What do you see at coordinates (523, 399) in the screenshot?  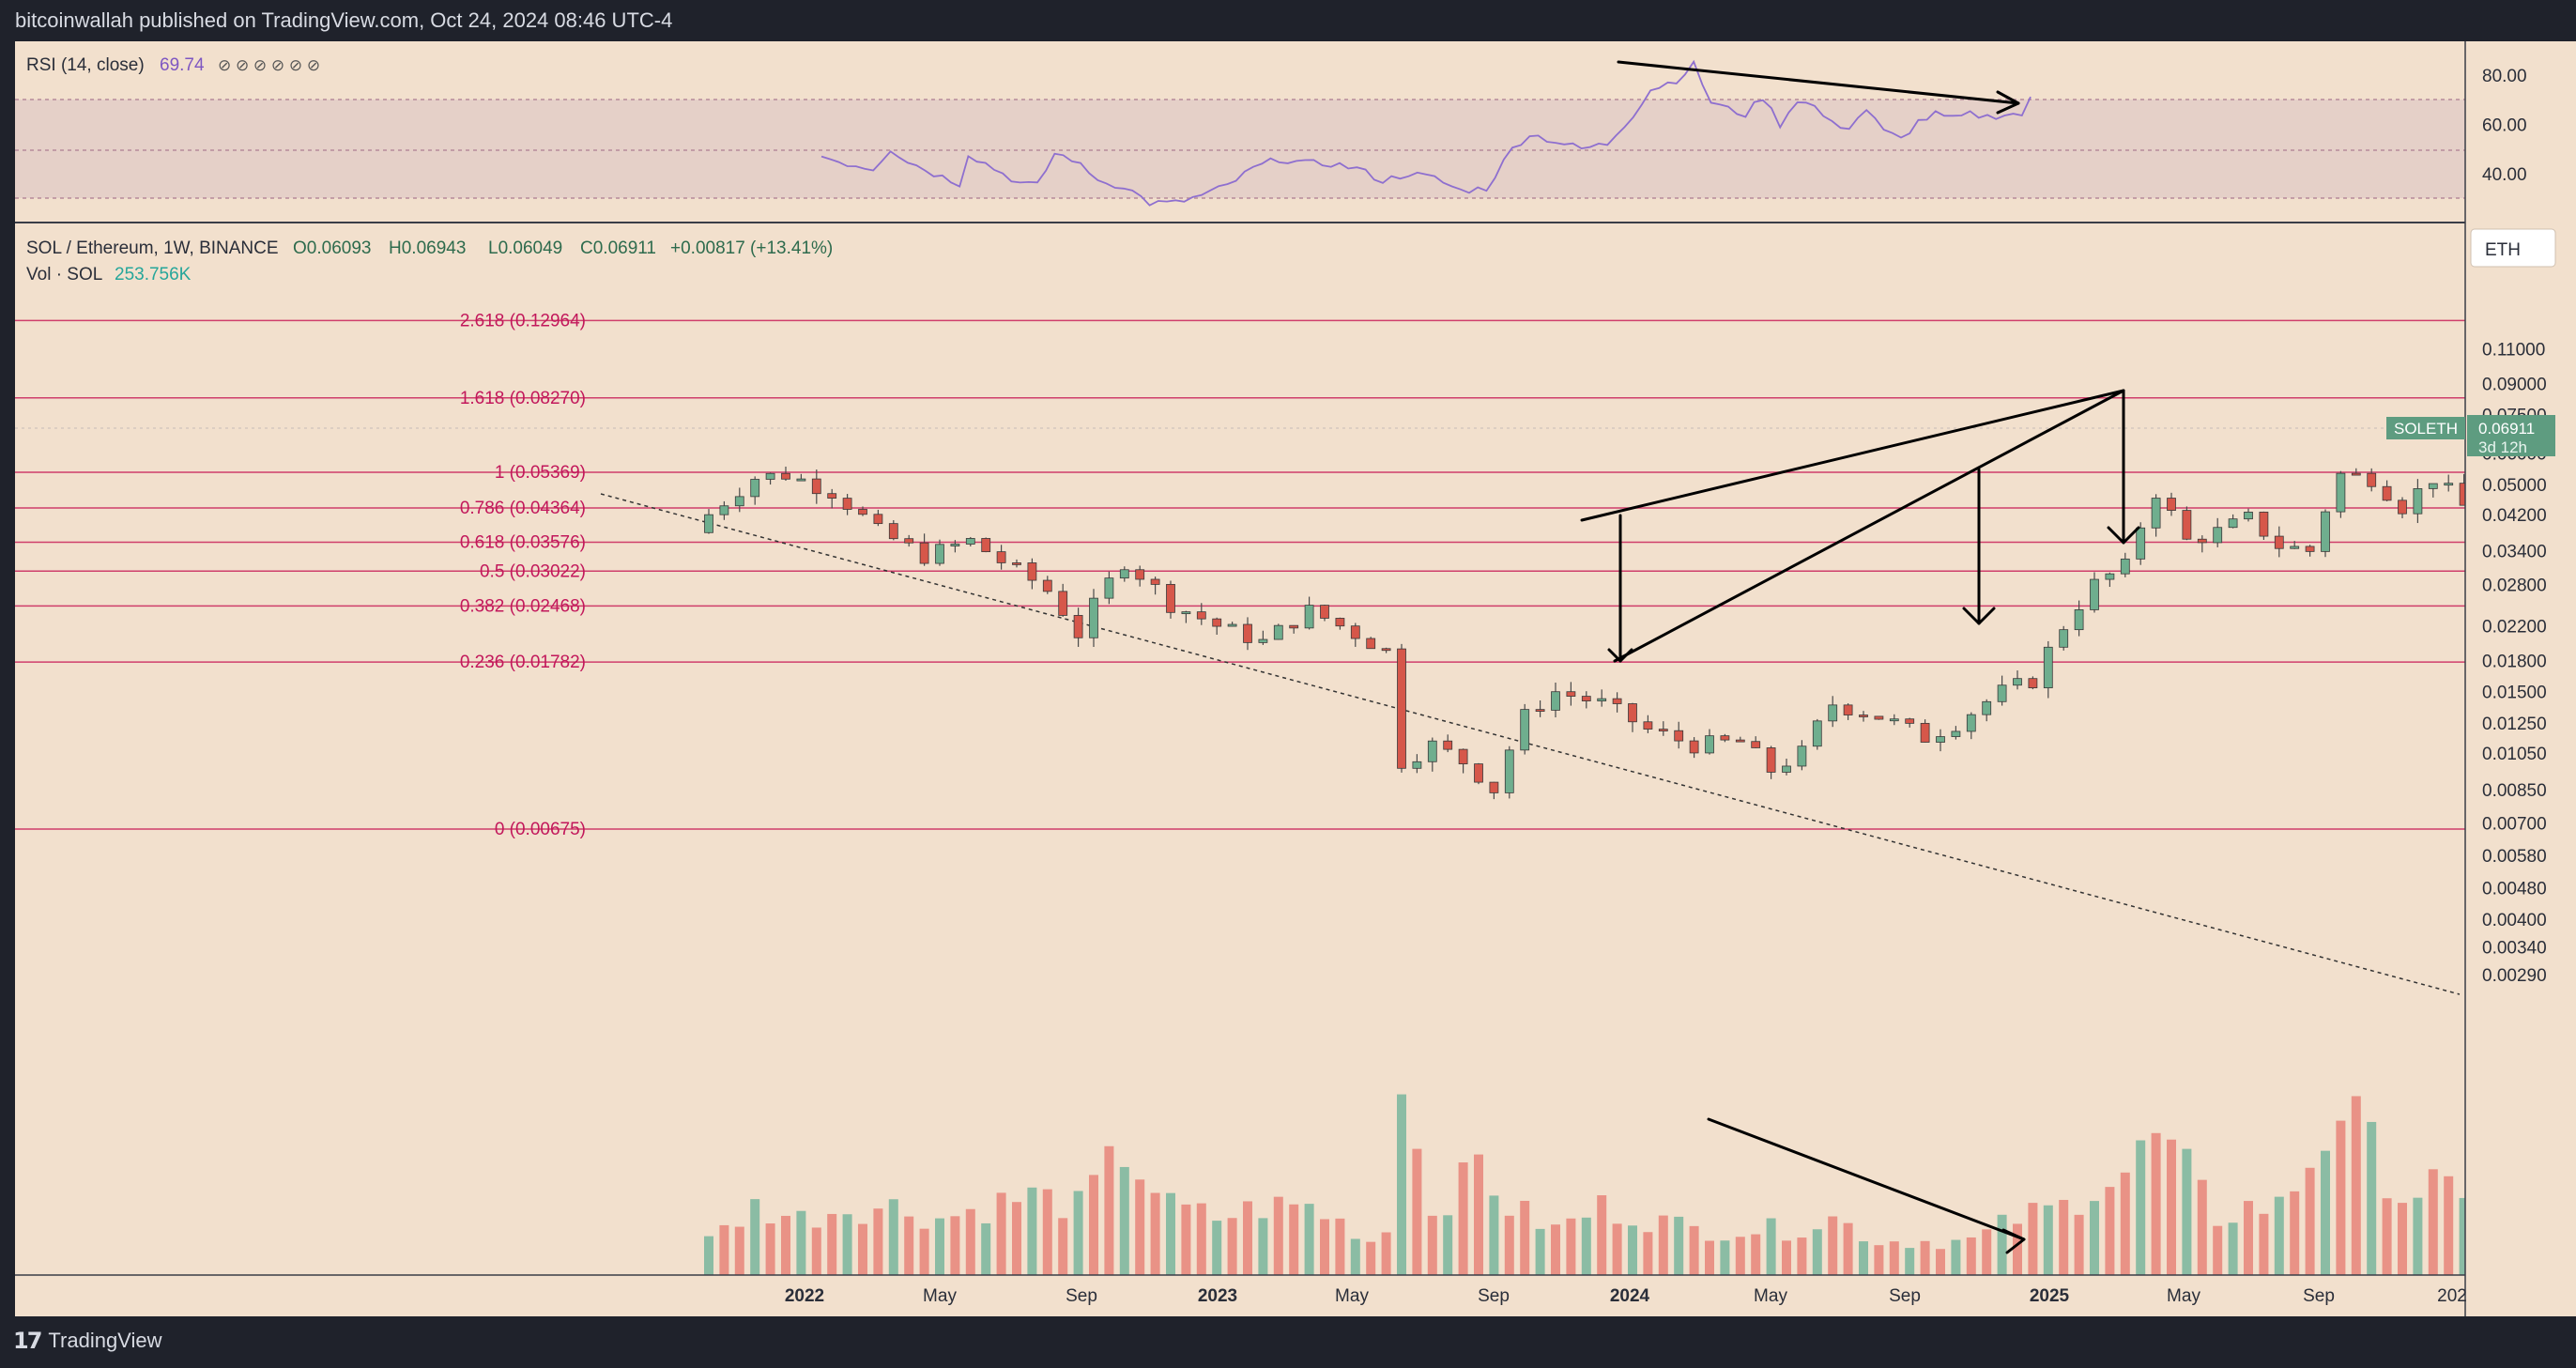 I see `fib-label: 1.618 (0.08270)` at bounding box center [523, 399].